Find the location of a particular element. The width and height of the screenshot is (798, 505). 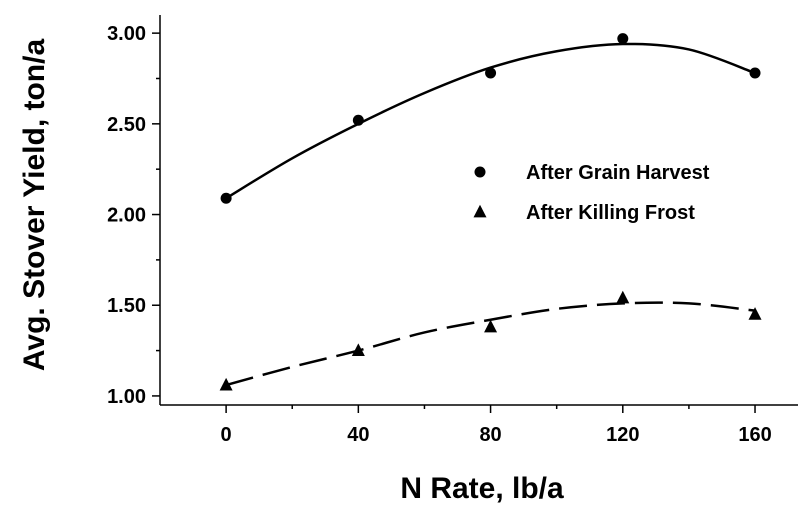

x-tick-label: 40 is located at coordinates (358, 435).